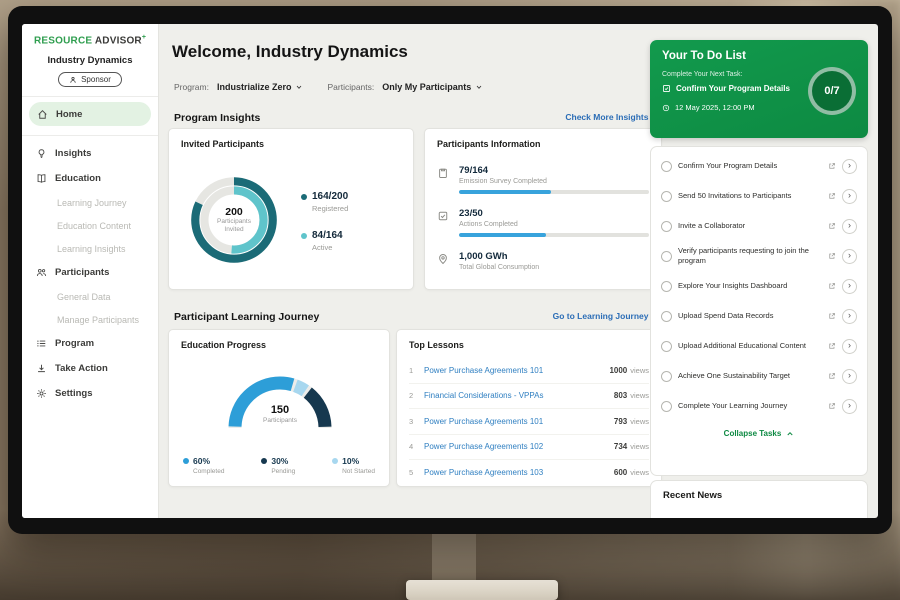 The width and height of the screenshot is (900, 600). Describe the element at coordinates (488, 224) in the screenshot. I see `actions-completed-label: Actions Completed` at that location.